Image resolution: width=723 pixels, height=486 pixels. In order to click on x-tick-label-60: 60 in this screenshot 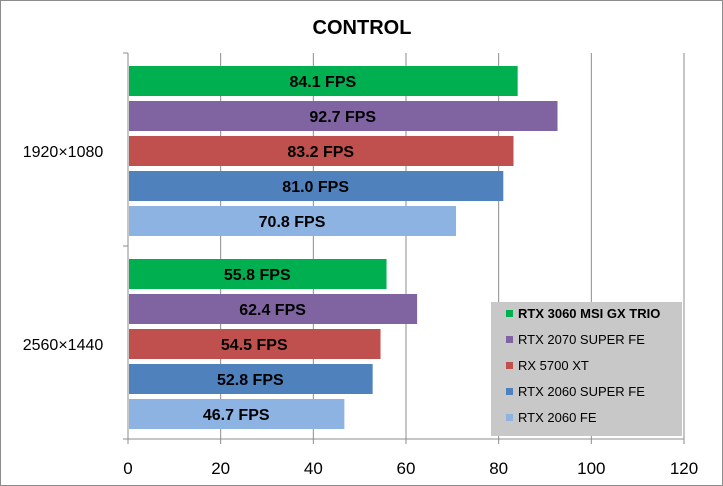, I will do `click(406, 468)`.